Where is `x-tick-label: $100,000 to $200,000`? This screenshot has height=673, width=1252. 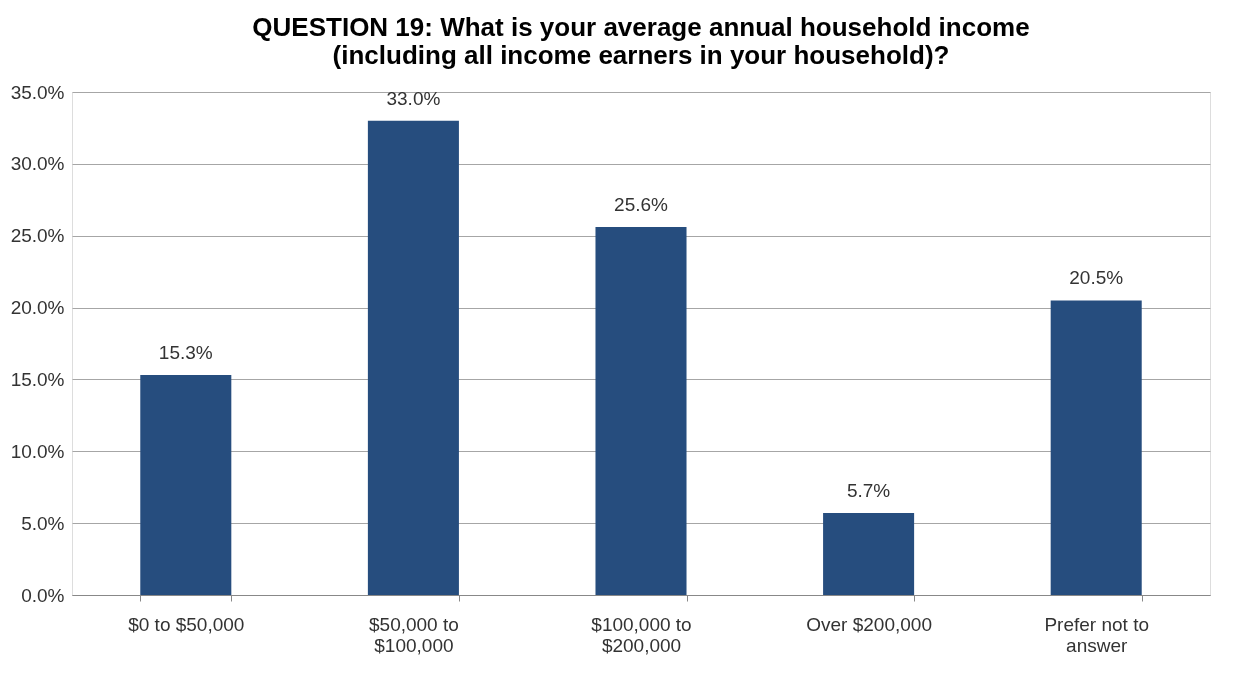
x-tick-label: $100,000 to $200,000 is located at coordinates (641, 634).